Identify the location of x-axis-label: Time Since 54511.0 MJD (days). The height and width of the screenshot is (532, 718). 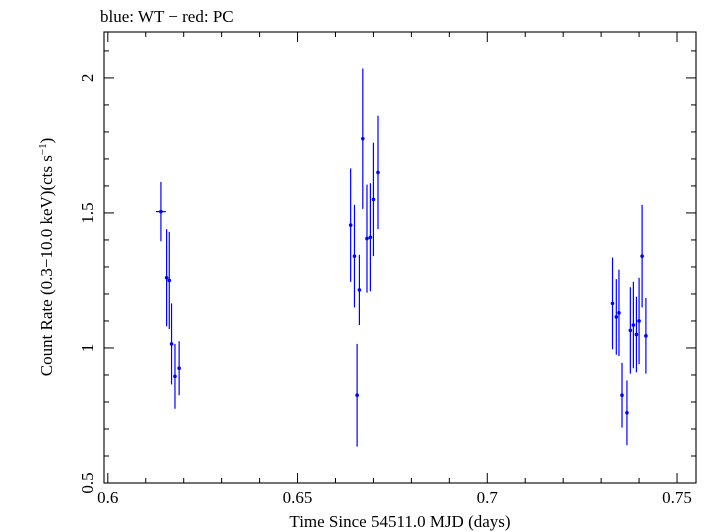
(399, 521).